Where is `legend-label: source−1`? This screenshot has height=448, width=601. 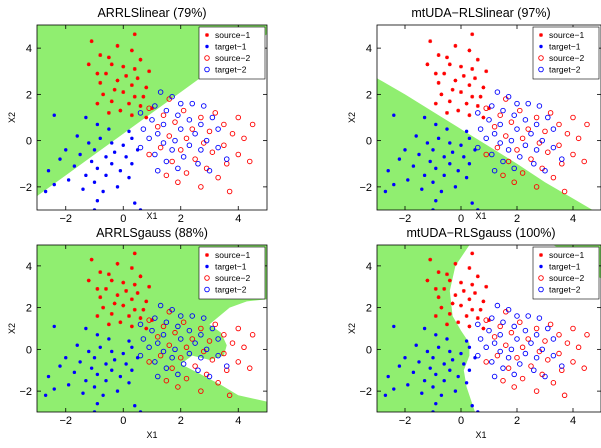 legend-label: source−1 is located at coordinates (232, 255).